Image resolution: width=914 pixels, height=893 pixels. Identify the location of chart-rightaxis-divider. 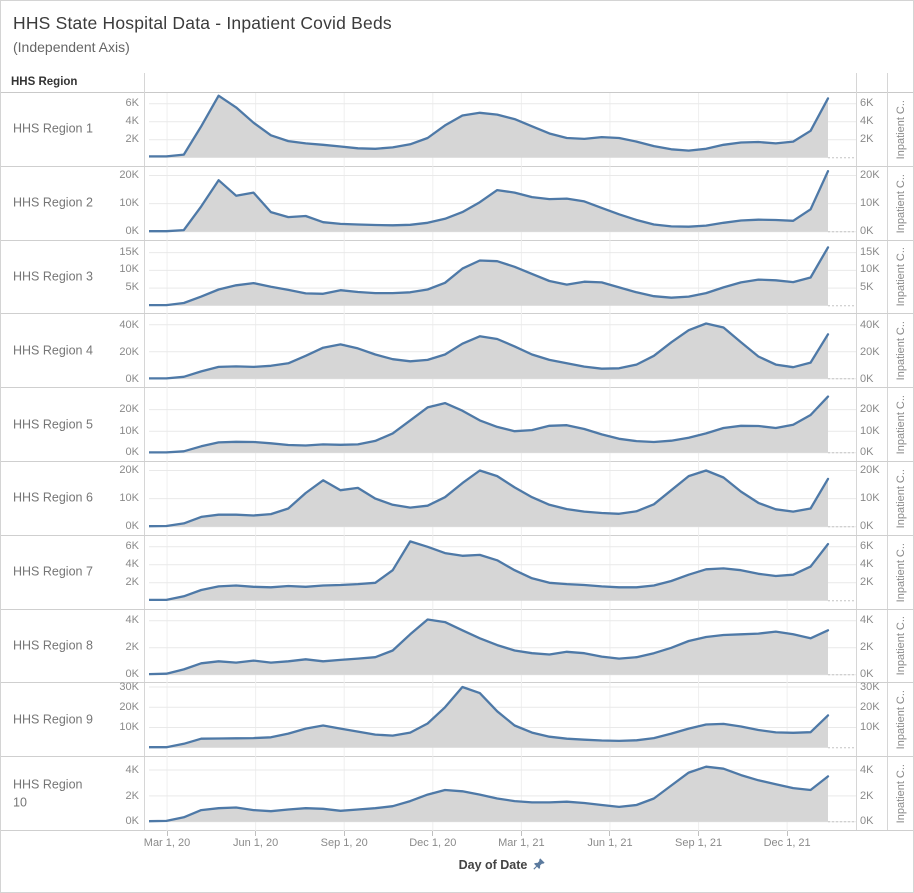
(856, 452).